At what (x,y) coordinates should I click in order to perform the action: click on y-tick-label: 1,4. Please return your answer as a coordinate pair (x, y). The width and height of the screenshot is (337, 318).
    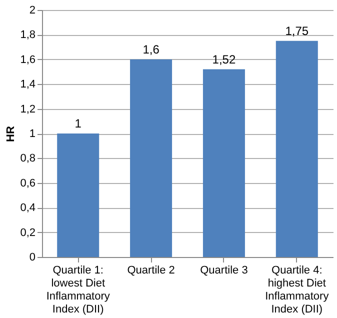
    Looking at the image, I should click on (28, 84).